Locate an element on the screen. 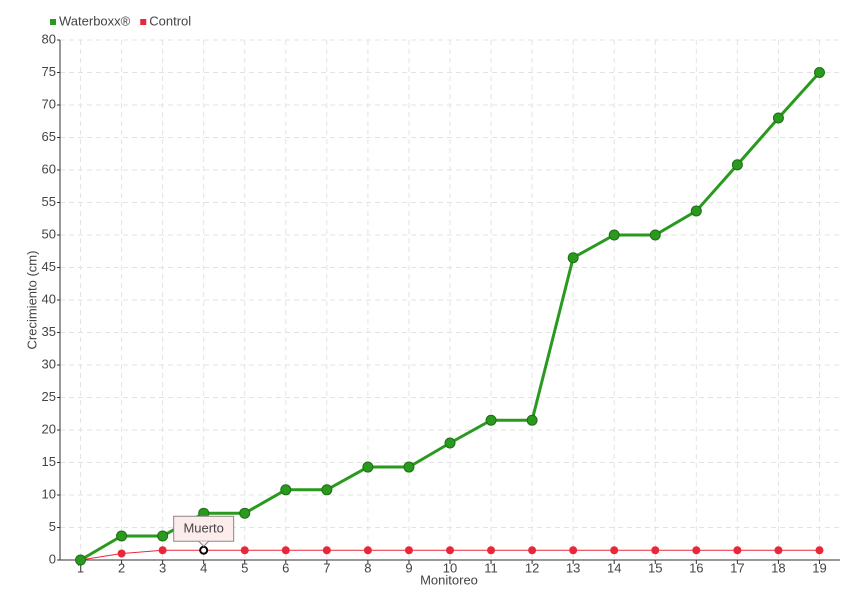 This screenshot has width=860, height=600. annotation-text: Muerto is located at coordinates (203, 528).